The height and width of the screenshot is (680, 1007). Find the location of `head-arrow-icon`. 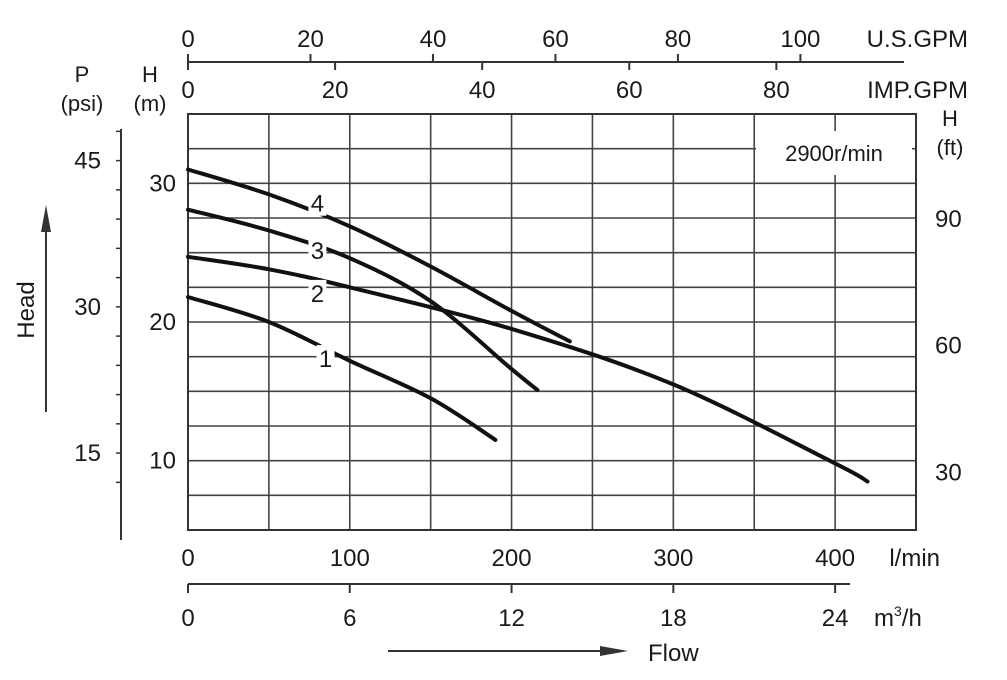

head-arrow-icon is located at coordinates (46, 218).